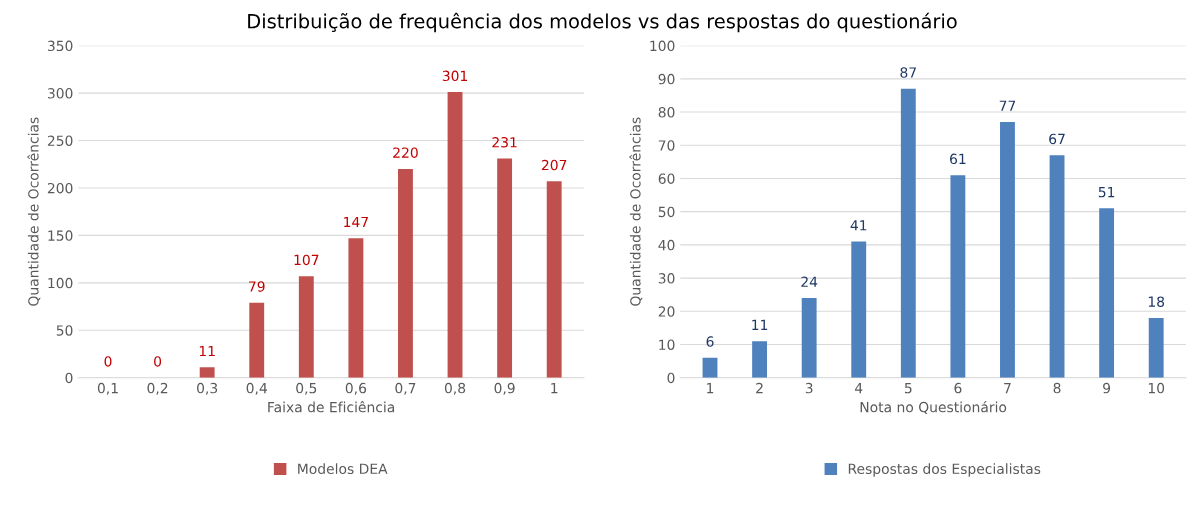  I want to click on data-label: 24, so click(809, 281).